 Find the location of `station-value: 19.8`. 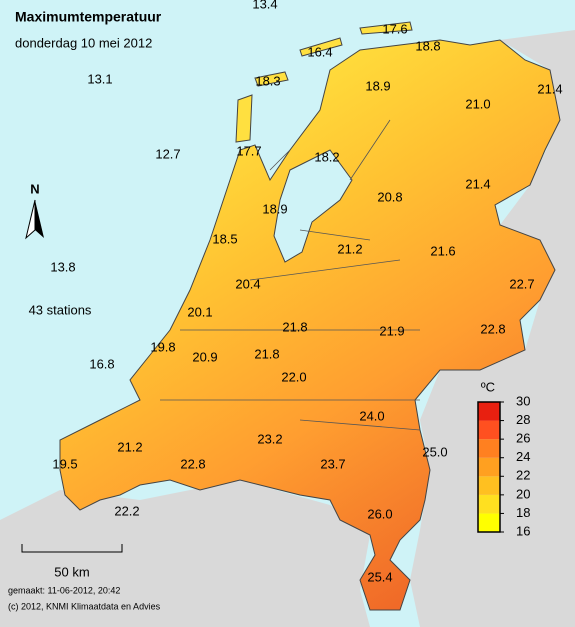

station-value: 19.8 is located at coordinates (162, 346).